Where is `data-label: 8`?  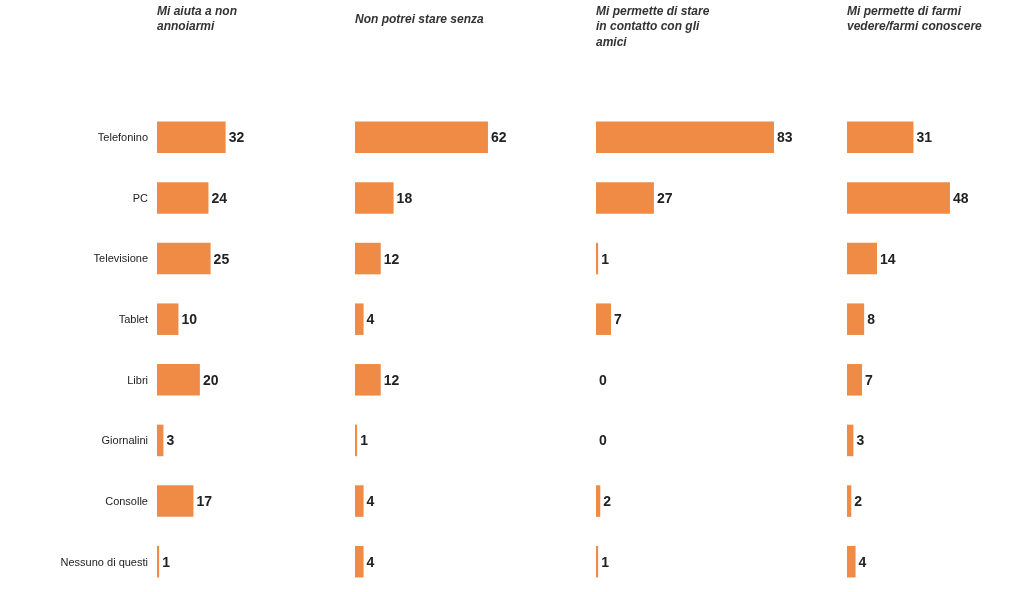
data-label: 8 is located at coordinates (871, 319).